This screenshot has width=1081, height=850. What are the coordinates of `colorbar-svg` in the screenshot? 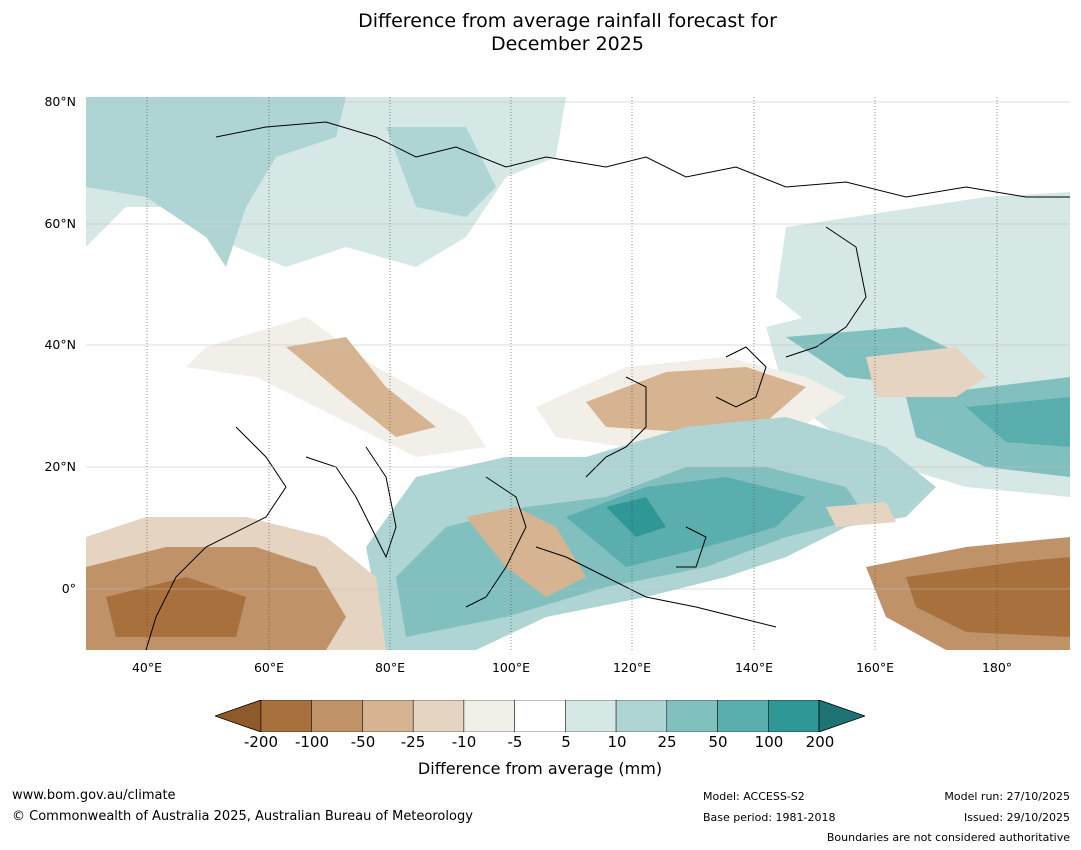 It's located at (540, 716).